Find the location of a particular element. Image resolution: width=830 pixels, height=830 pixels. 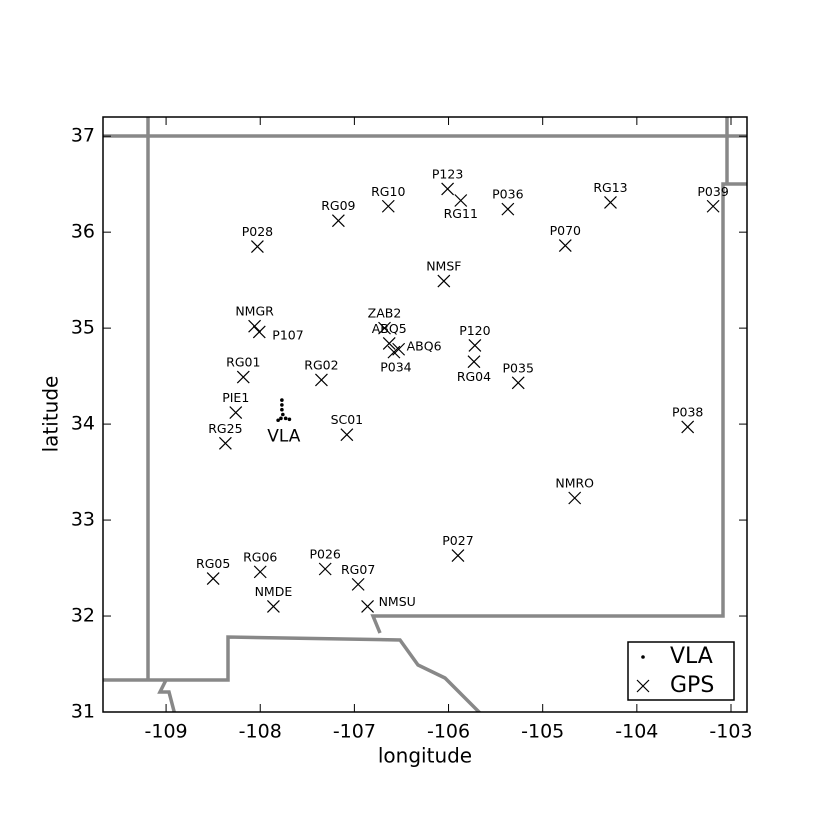

station-label: P028 is located at coordinates (257, 231).